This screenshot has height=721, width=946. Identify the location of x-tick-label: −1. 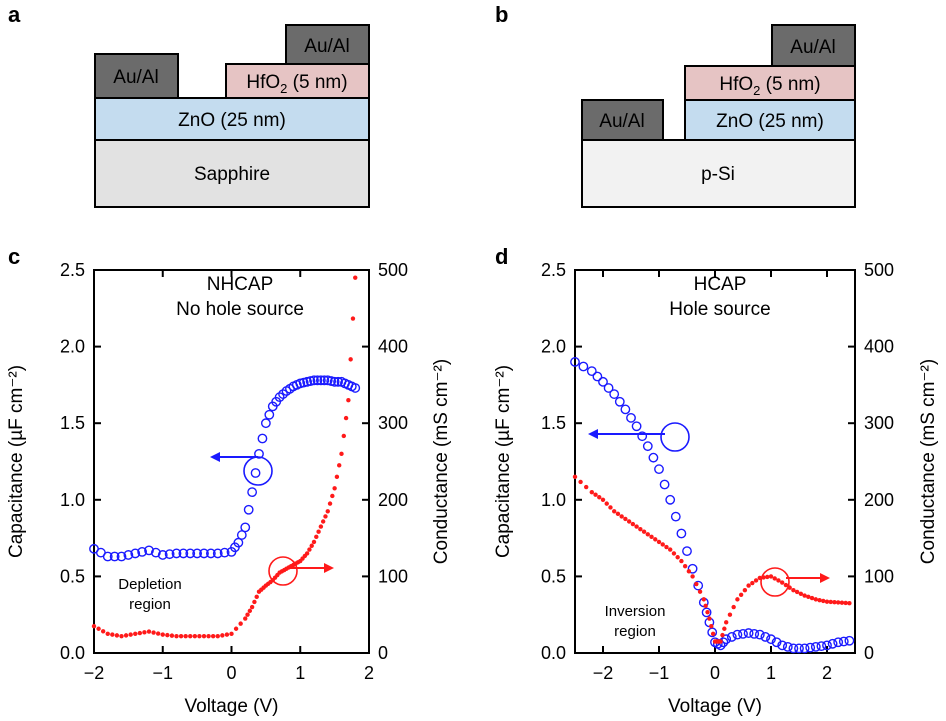
(162, 673).